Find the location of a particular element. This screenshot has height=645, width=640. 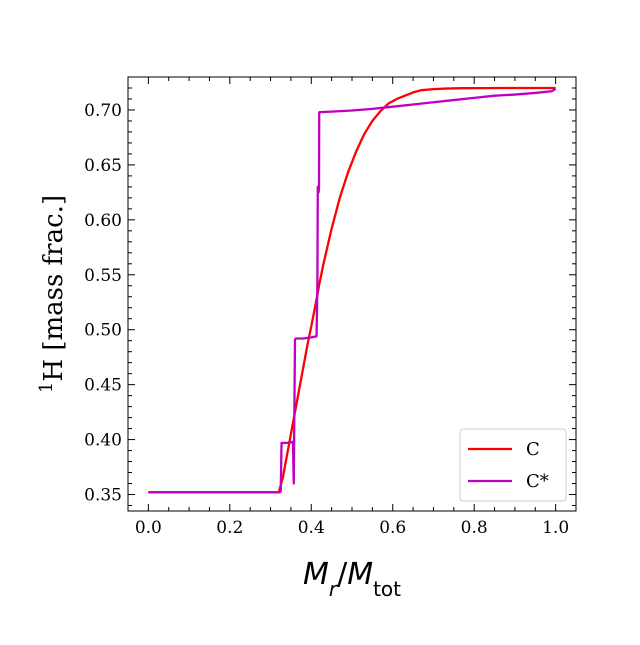

y-tick-label: 0.45 is located at coordinates (103, 386).